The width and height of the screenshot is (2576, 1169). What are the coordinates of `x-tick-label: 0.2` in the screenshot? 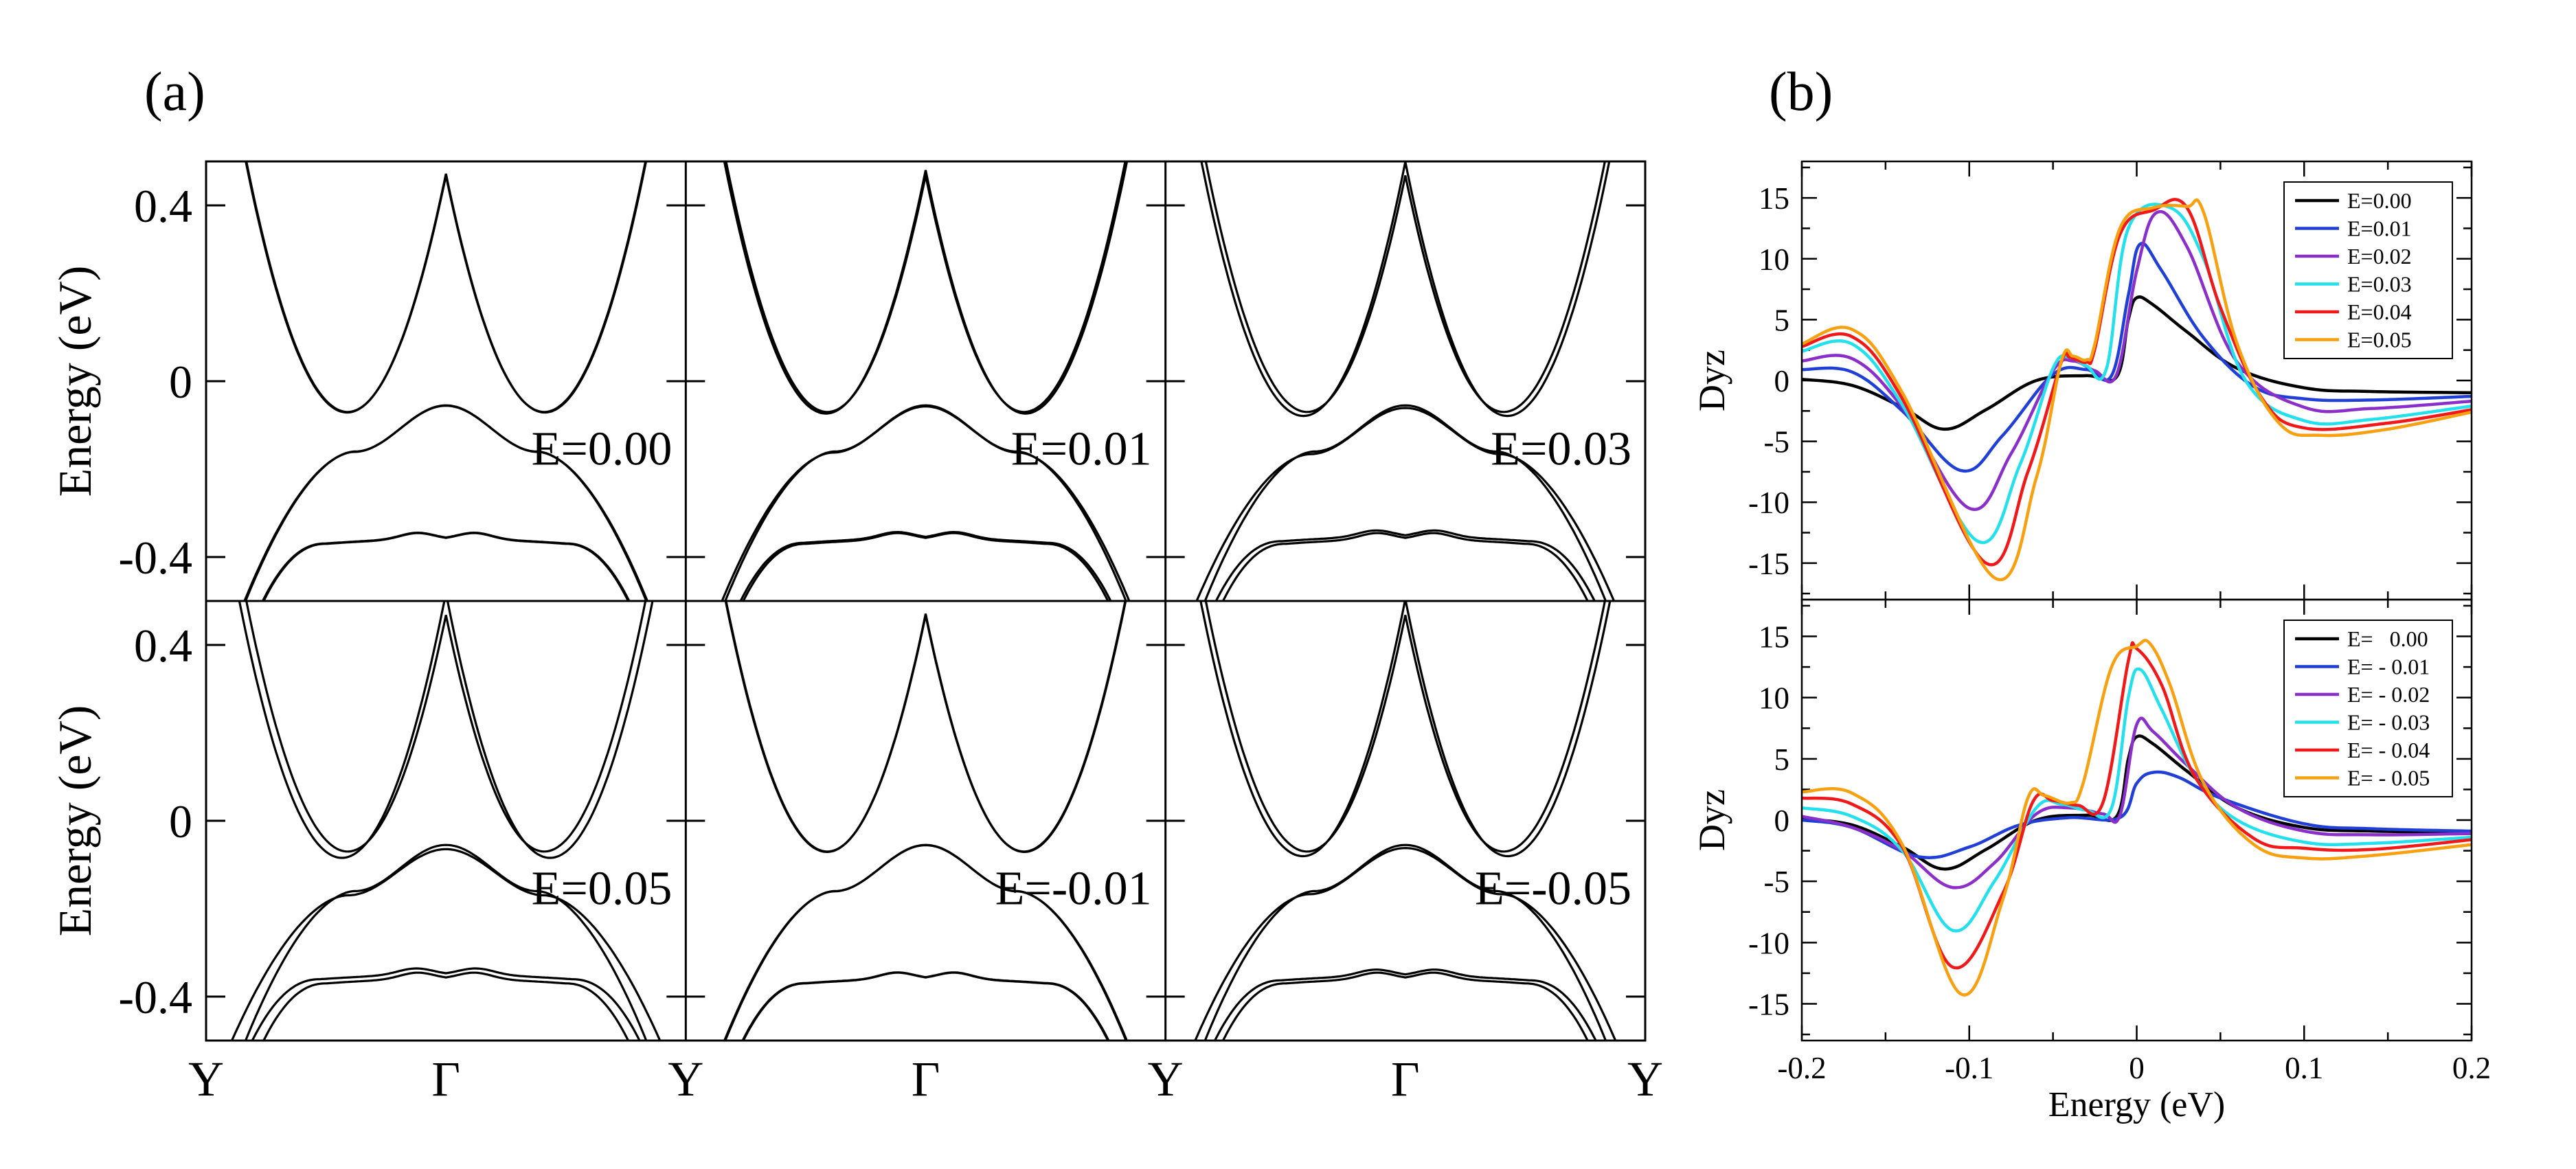 It's located at (2471, 1068).